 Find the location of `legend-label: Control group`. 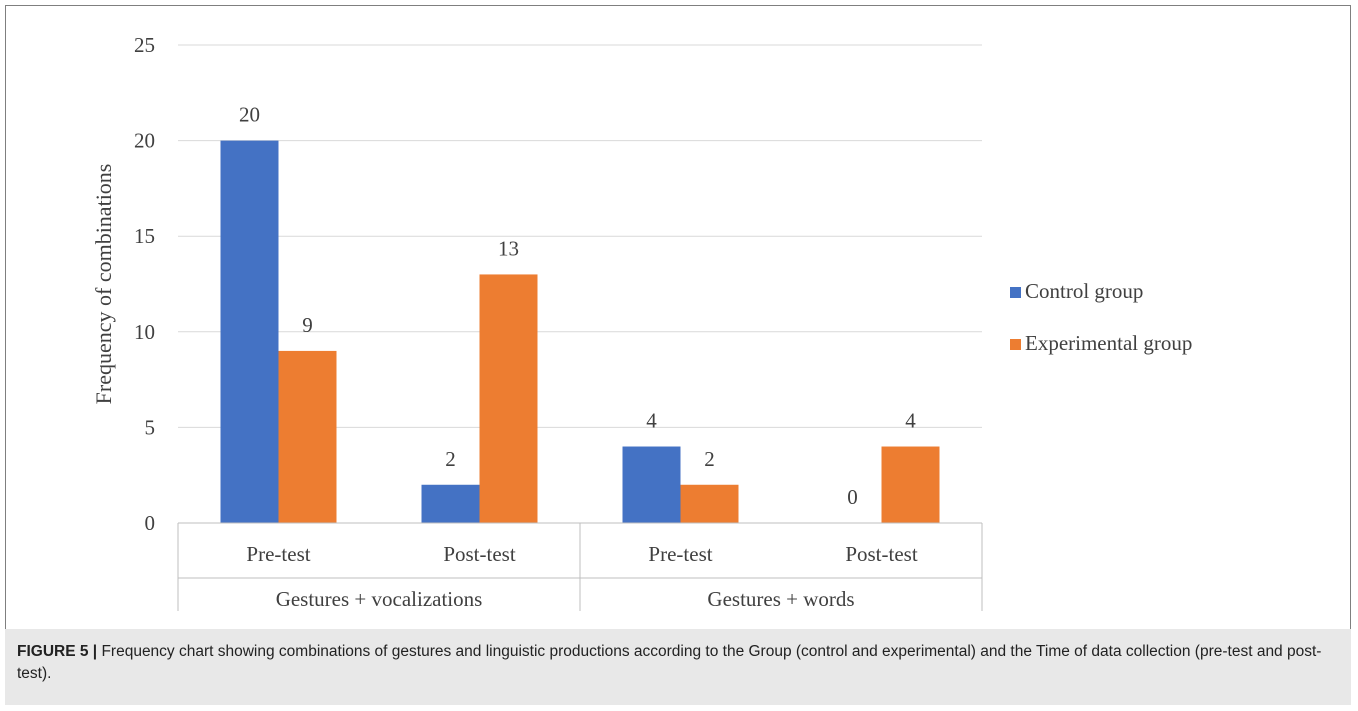

legend-label: Control group is located at coordinates (1084, 291).